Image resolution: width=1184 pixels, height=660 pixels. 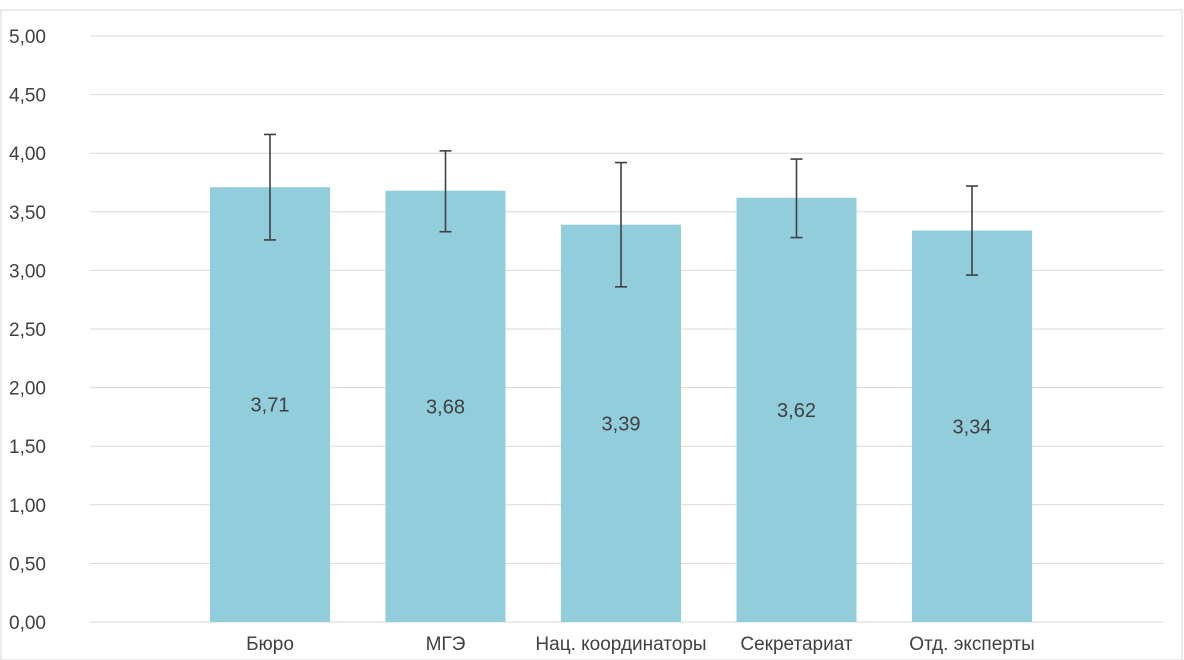 I want to click on y-tick-label: 4,50, so click(x=27, y=96).